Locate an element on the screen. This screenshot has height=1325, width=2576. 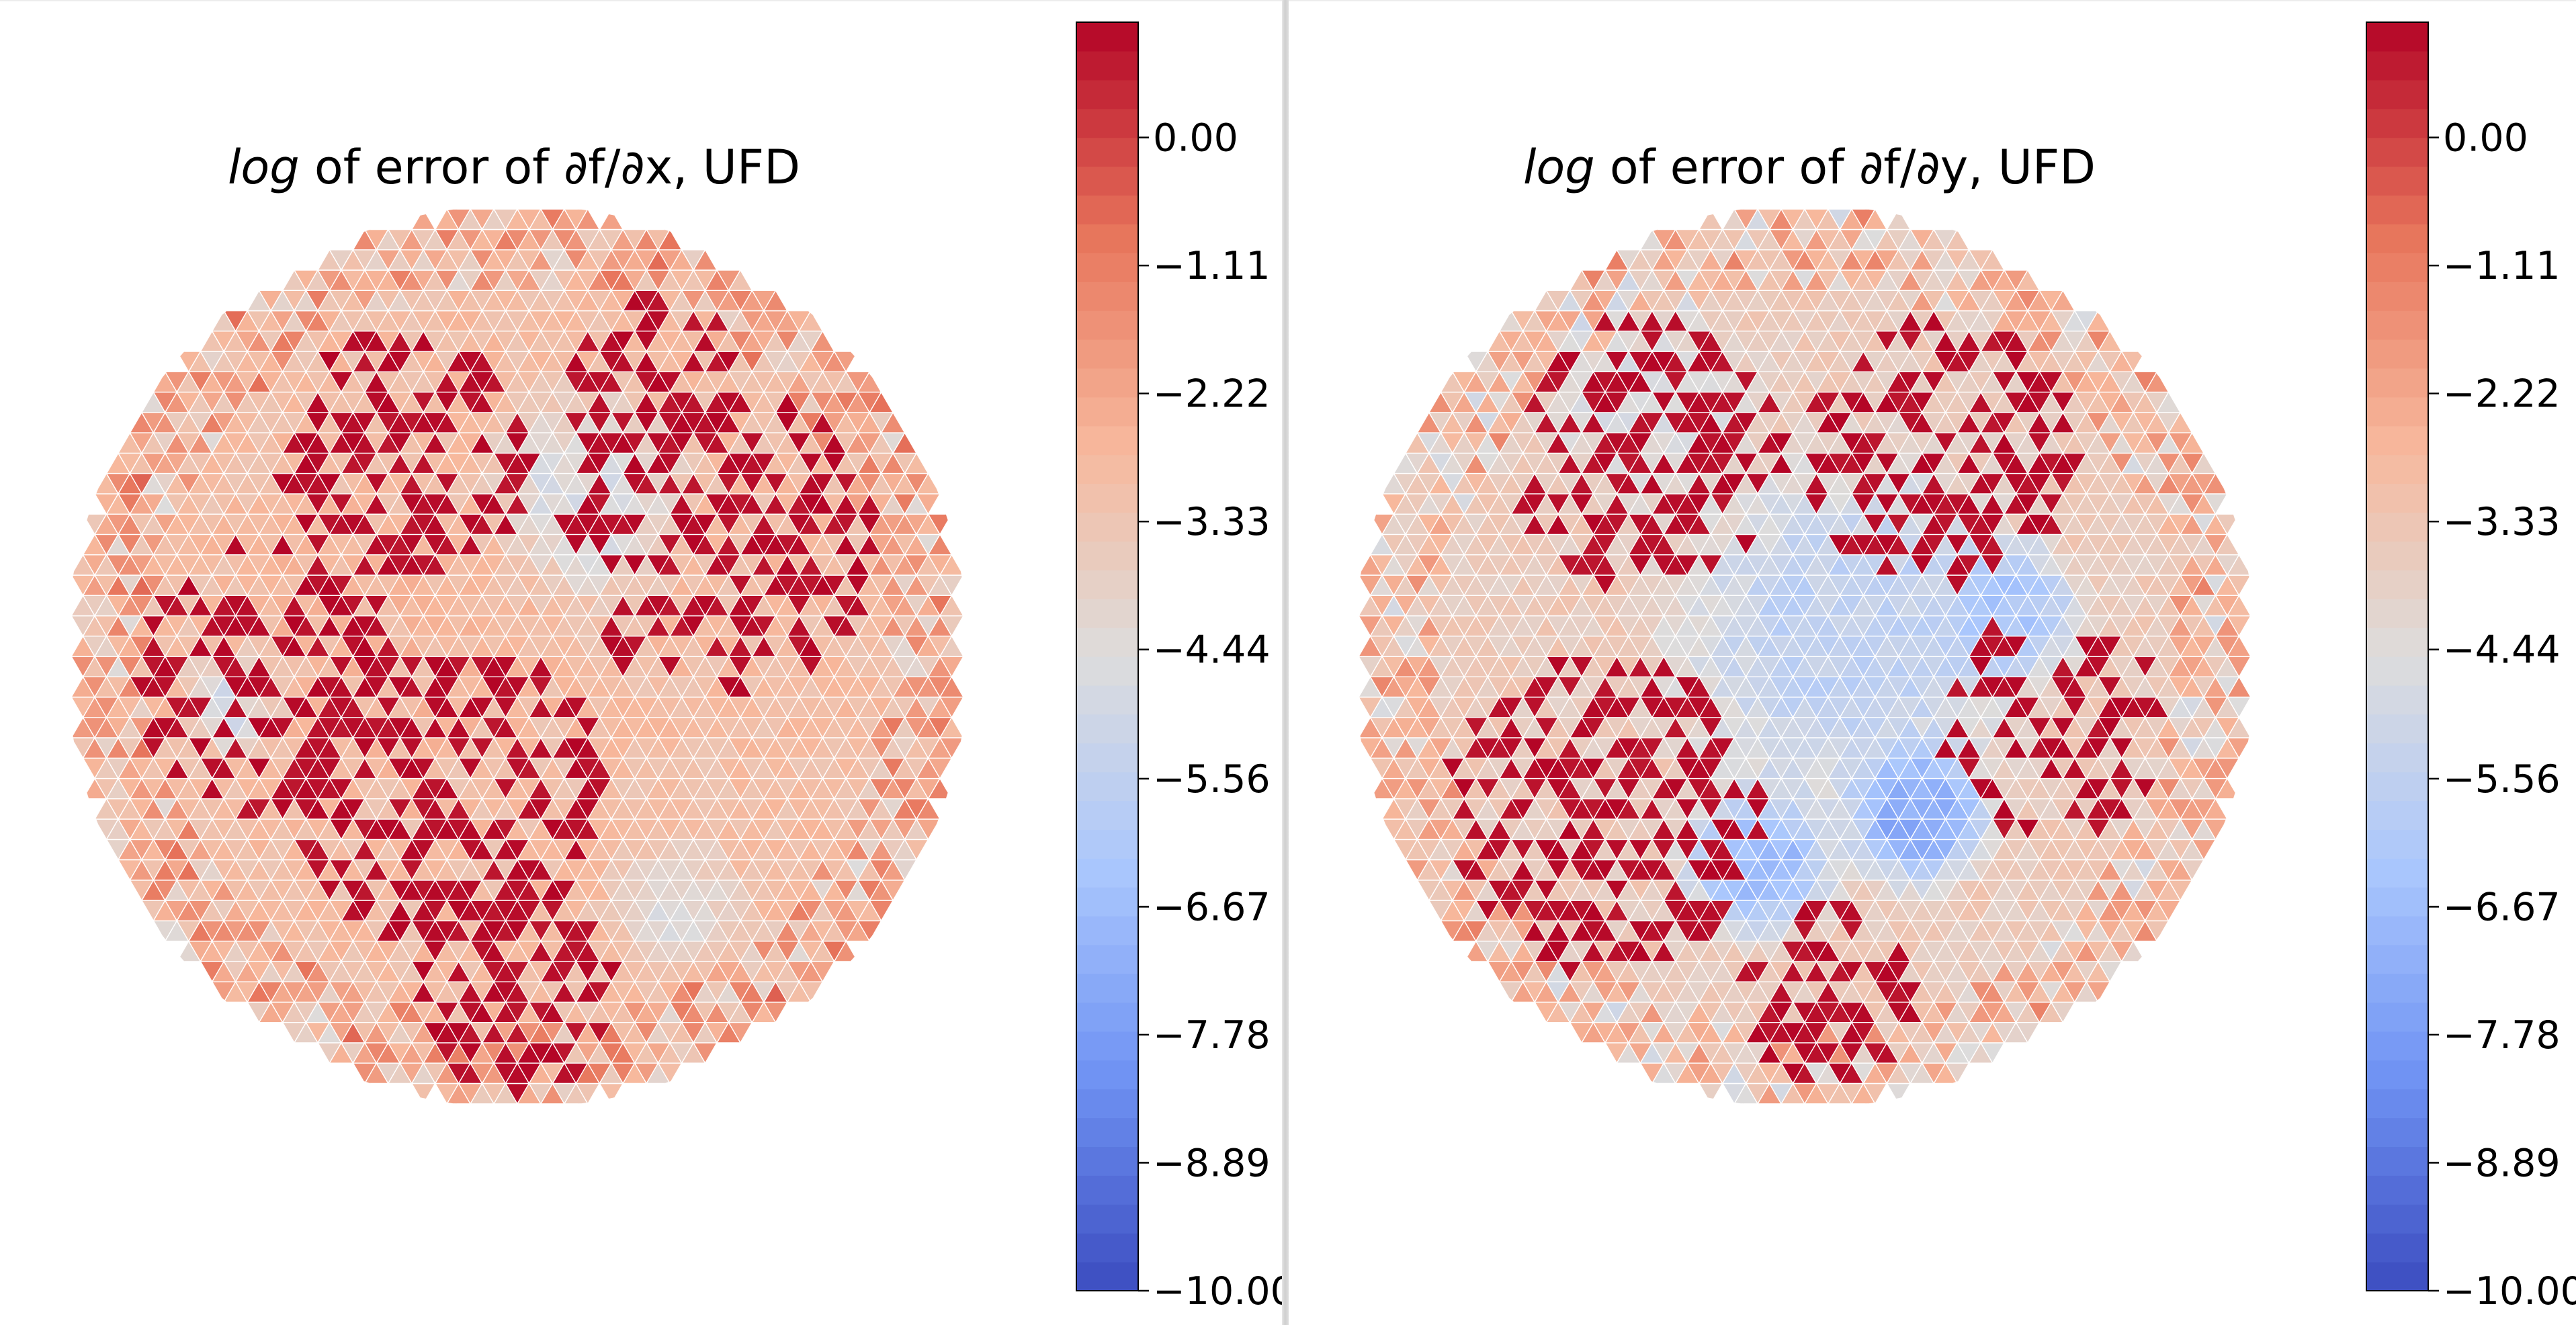
colorbar-tick-label: −10.00 is located at coordinates (1217, 1291).